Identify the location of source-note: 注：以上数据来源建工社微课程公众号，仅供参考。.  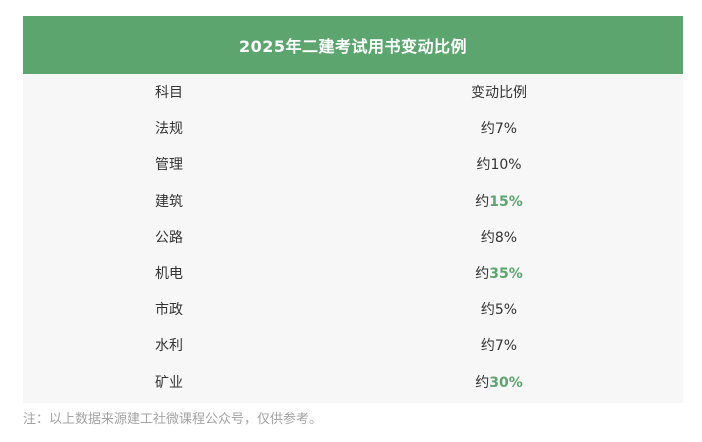
(173, 419).